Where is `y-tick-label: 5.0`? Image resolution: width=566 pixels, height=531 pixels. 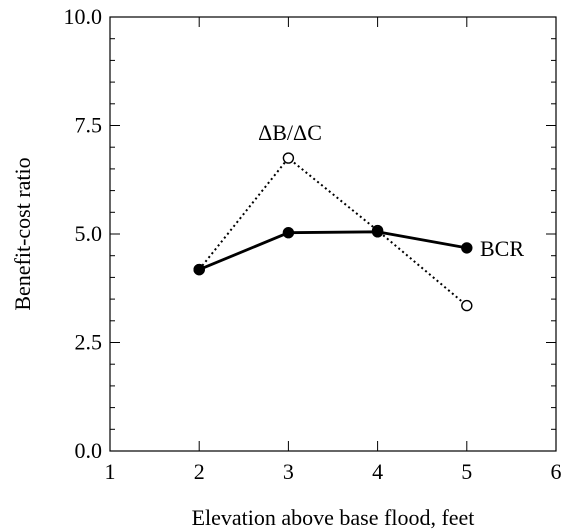 y-tick-label: 5.0 is located at coordinates (89, 233).